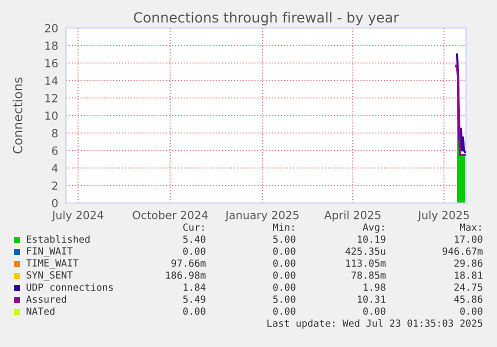 The width and height of the screenshot is (497, 347). I want to click on text: 18.81, so click(468, 275).